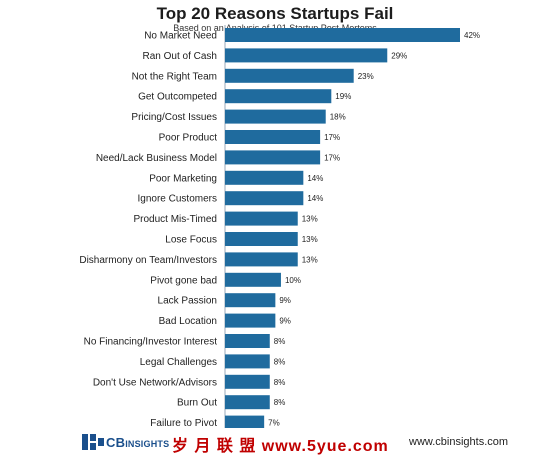  What do you see at coordinates (274, 423) in the screenshot?
I see `data-label: 7%` at bounding box center [274, 423].